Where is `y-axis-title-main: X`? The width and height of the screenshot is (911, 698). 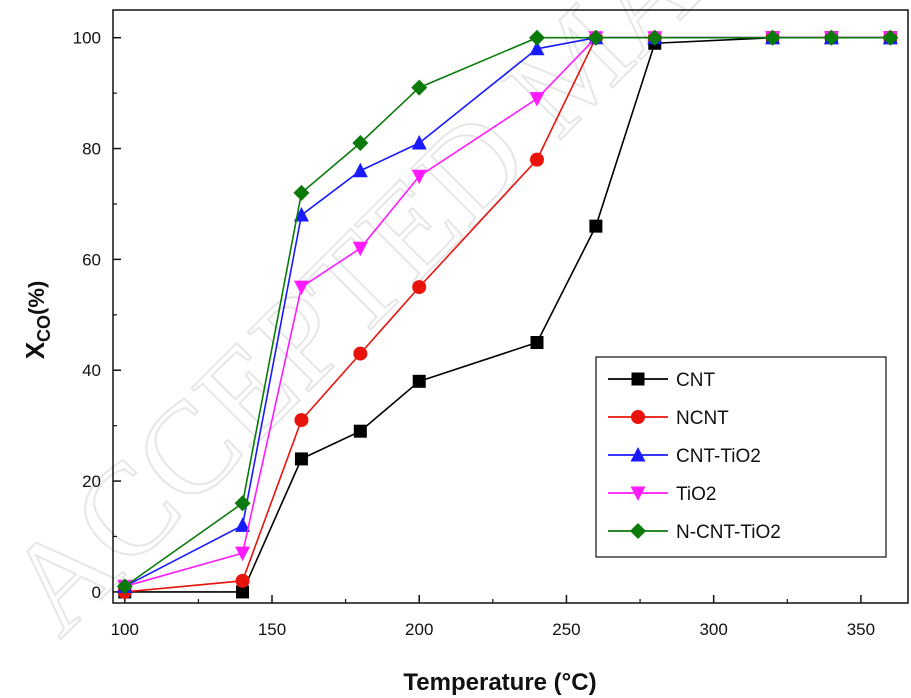 y-axis-title-main: X is located at coordinates (35, 350).